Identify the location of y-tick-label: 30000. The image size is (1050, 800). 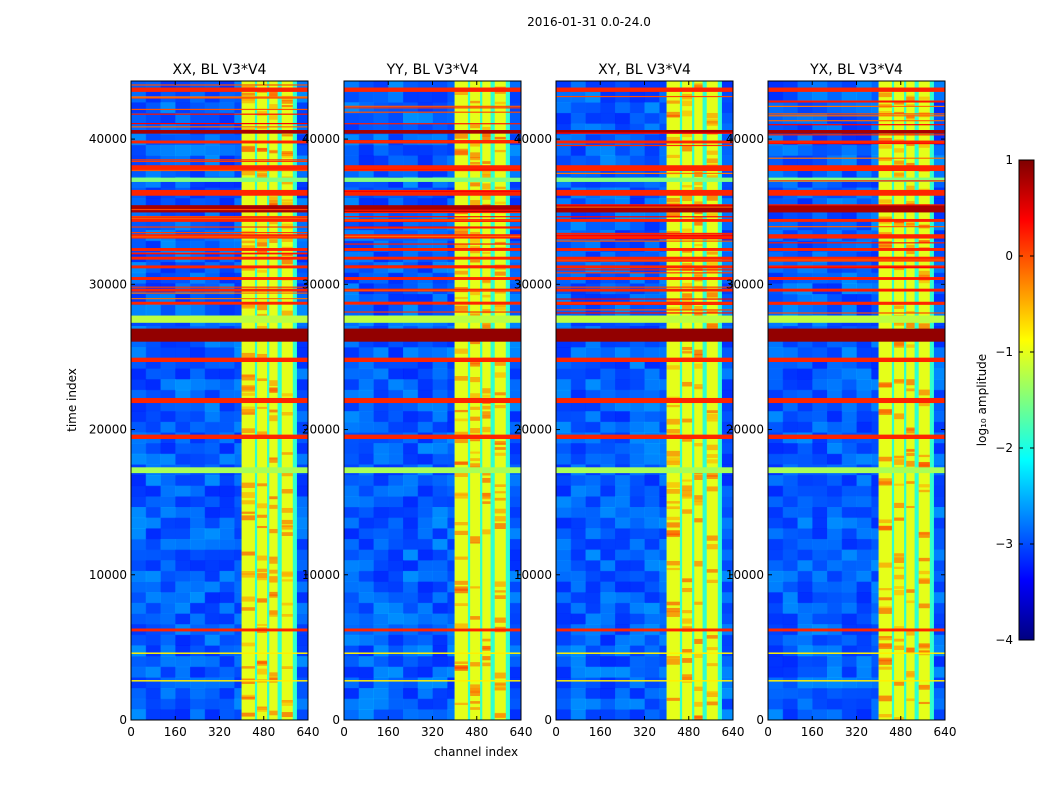
(108, 284).